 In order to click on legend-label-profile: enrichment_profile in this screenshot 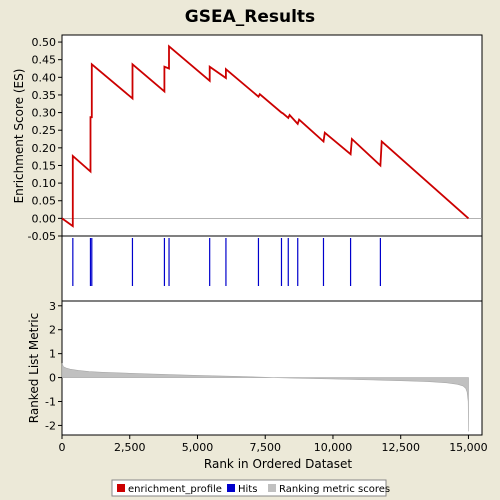, I will do `click(175, 489)`.